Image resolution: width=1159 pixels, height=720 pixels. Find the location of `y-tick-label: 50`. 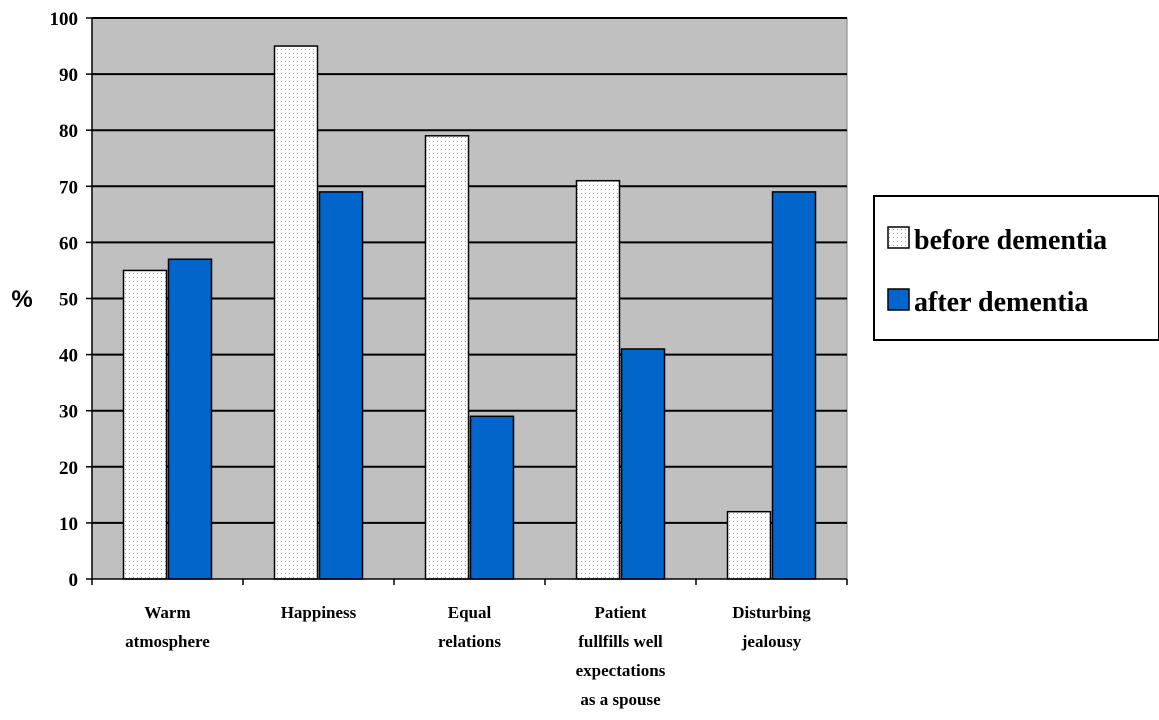

y-tick-label: 50 is located at coordinates (68, 300).